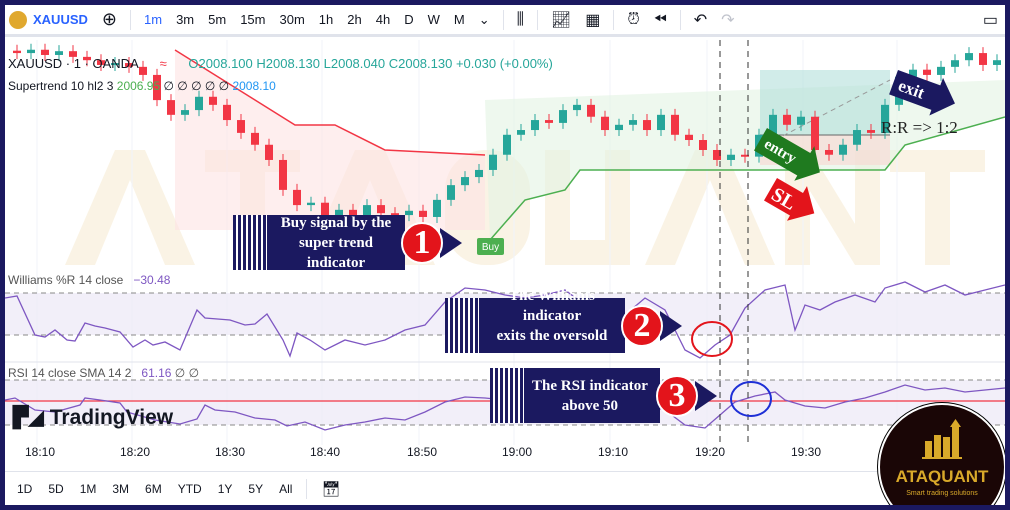 The image size is (1010, 510). I want to click on range-5d: 5D, so click(56, 488).